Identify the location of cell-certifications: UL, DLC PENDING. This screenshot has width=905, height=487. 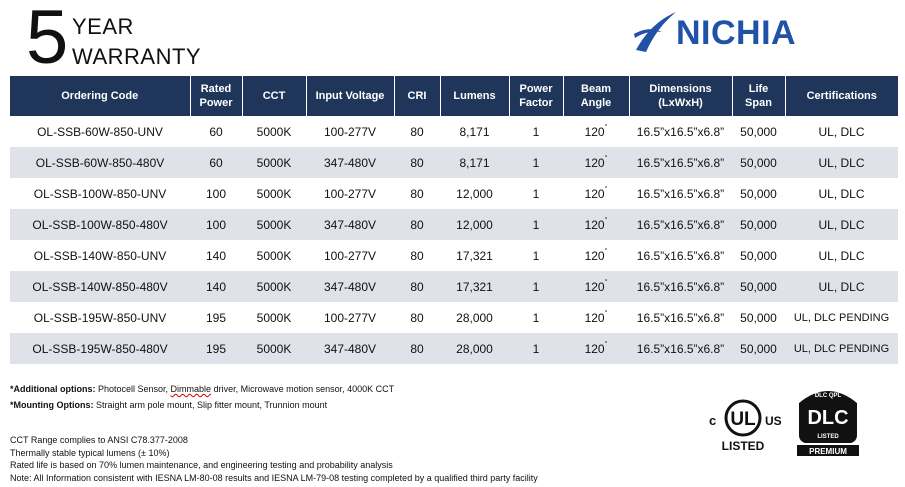
(841, 317).